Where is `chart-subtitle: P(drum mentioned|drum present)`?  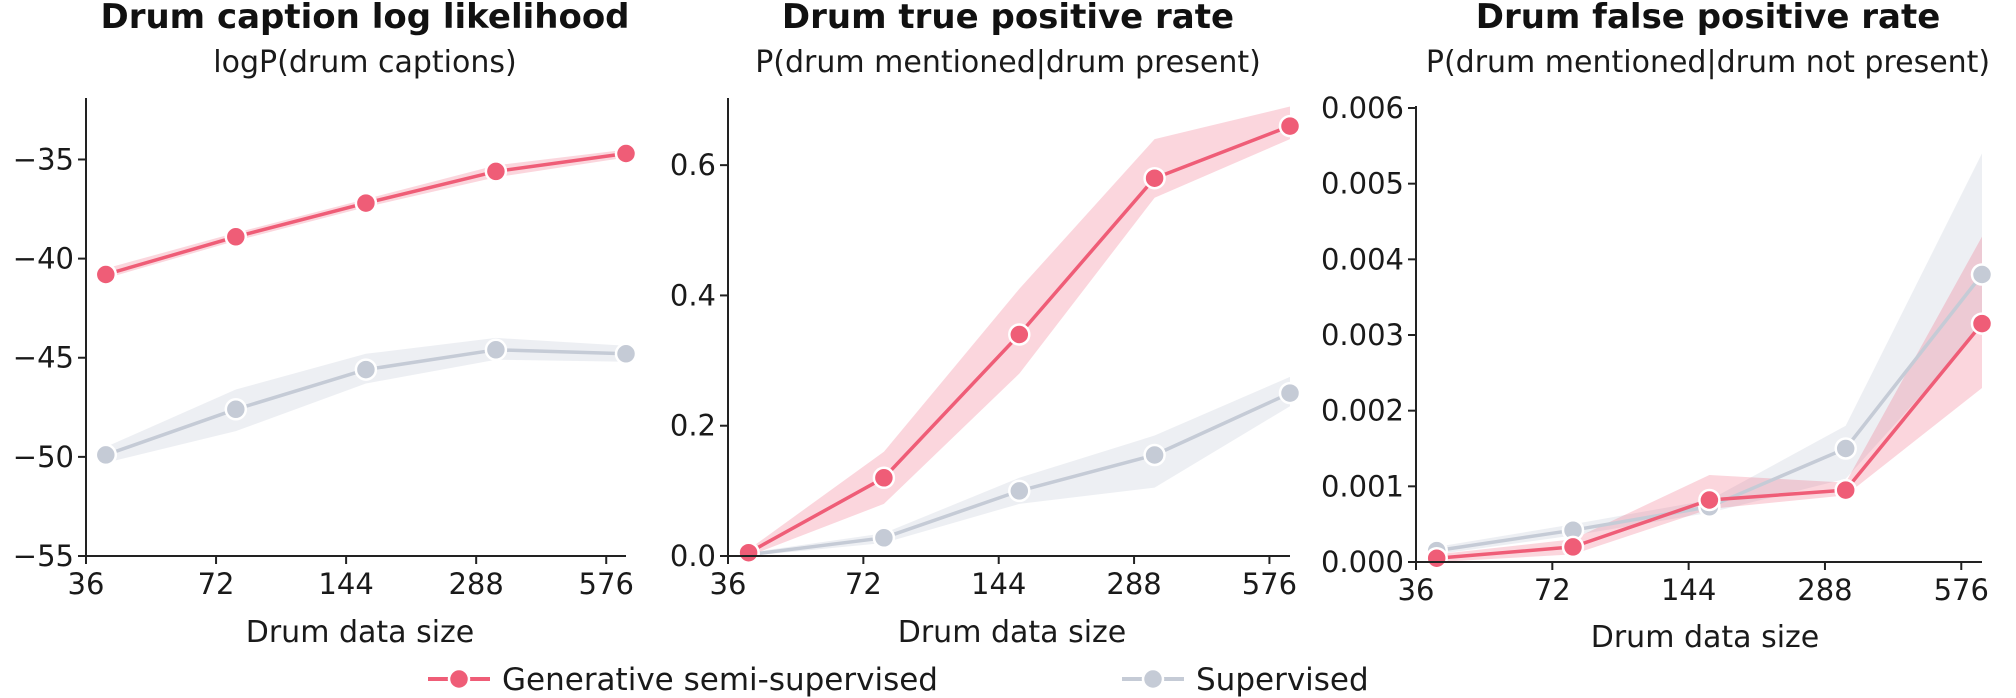 chart-subtitle: P(drum mentioned|drum present) is located at coordinates (1008, 62).